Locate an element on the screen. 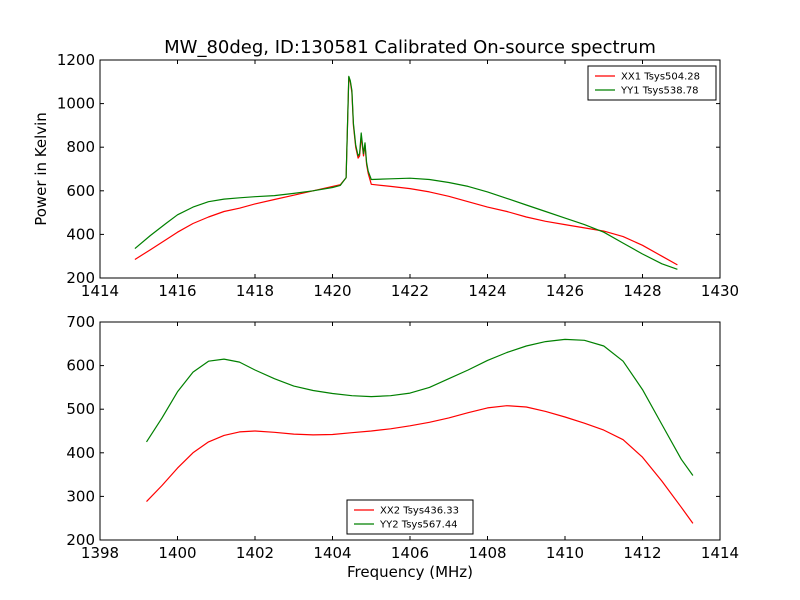 This screenshot has height=600, width=800. x-tick-label: 1420 is located at coordinates (332, 291).